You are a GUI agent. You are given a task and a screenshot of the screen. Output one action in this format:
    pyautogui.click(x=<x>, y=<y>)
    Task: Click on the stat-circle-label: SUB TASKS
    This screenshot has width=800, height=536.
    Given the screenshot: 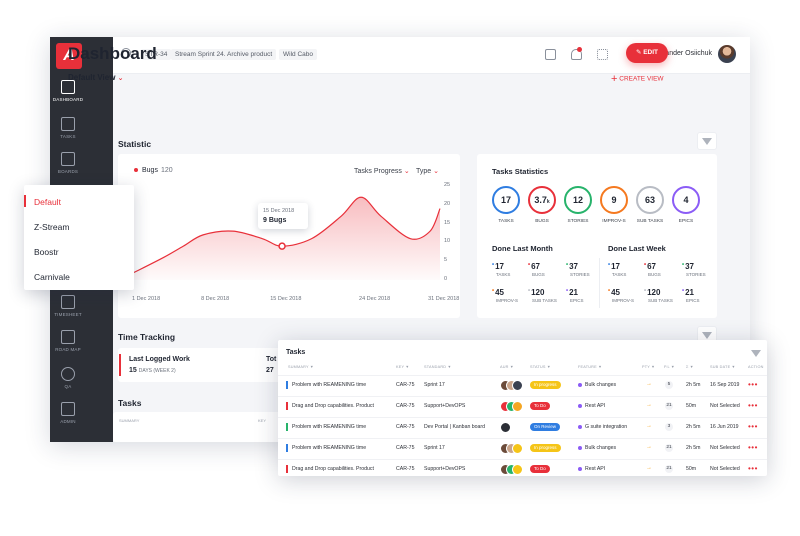 What is the action you would take?
    pyautogui.click(x=650, y=221)
    